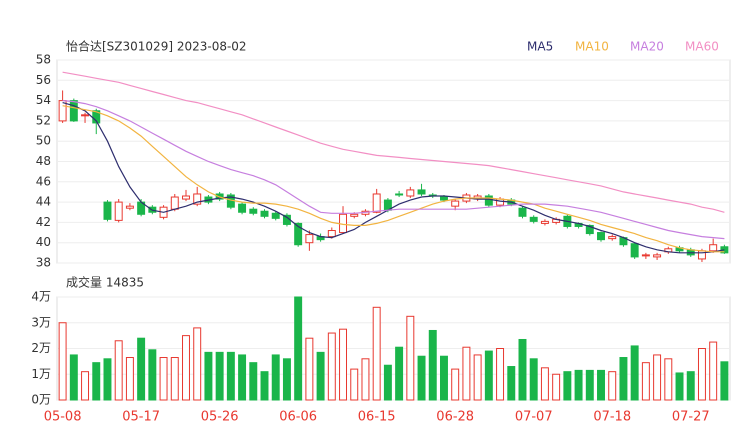 The image size is (740, 440). What do you see at coordinates (43, 202) in the screenshot?
I see `y-tick-label: 44` at bounding box center [43, 202].